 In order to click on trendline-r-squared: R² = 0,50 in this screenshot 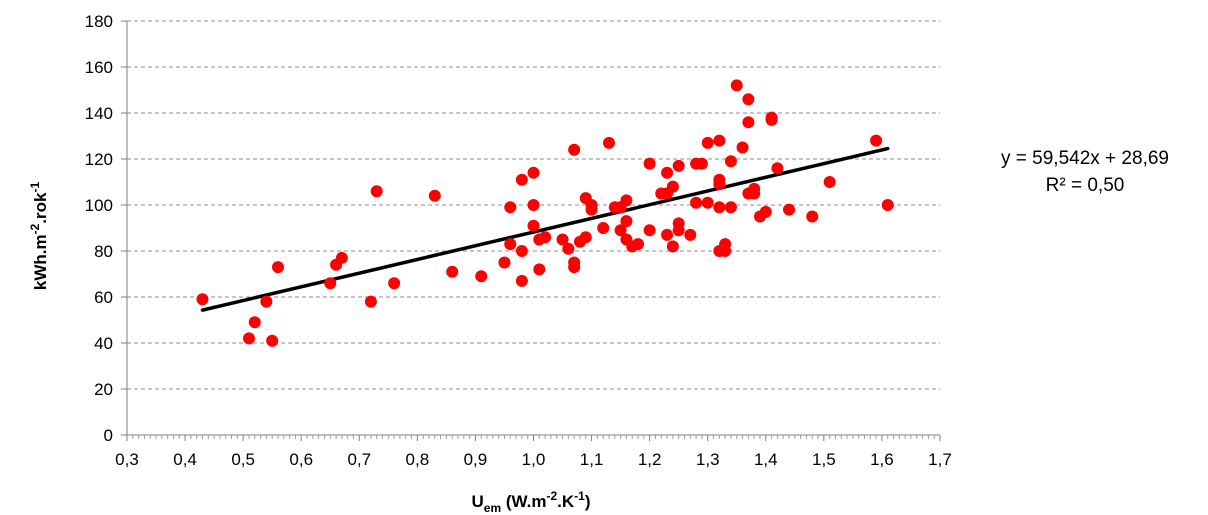, I will do `click(1085, 185)`.